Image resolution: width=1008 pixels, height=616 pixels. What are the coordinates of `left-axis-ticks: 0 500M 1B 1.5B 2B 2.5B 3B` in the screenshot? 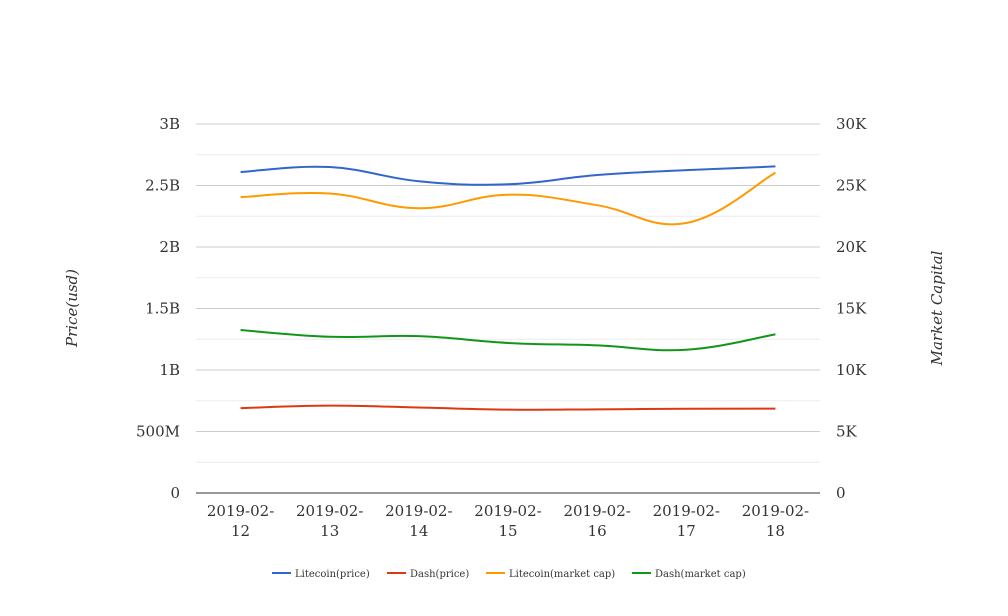 It's located at (158, 308).